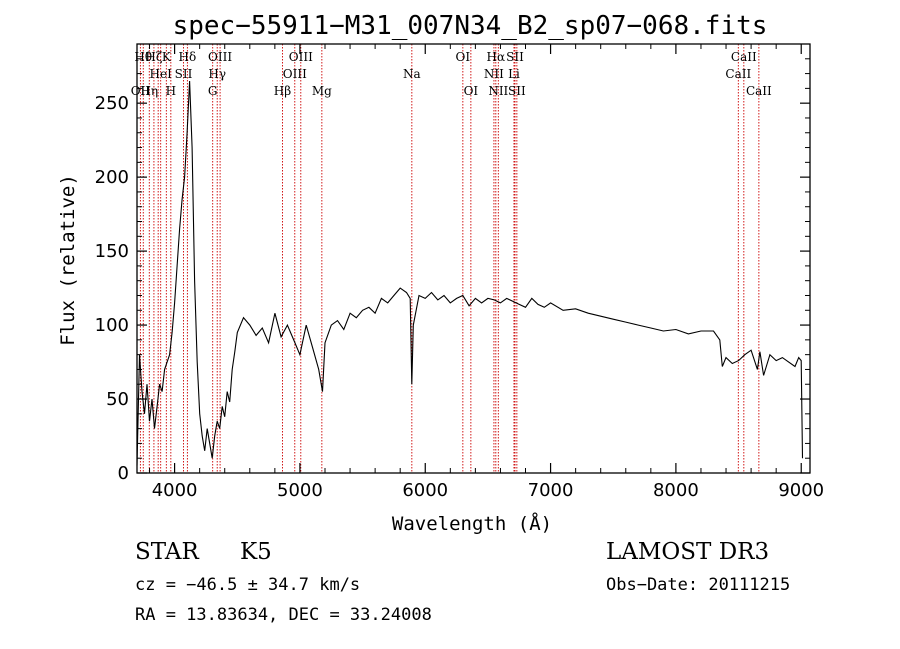 Image resolution: width=900 pixels, height=649 pixels. What do you see at coordinates (68, 260) in the screenshot?
I see `y-axis-label: Flux (relative)` at bounding box center [68, 260].